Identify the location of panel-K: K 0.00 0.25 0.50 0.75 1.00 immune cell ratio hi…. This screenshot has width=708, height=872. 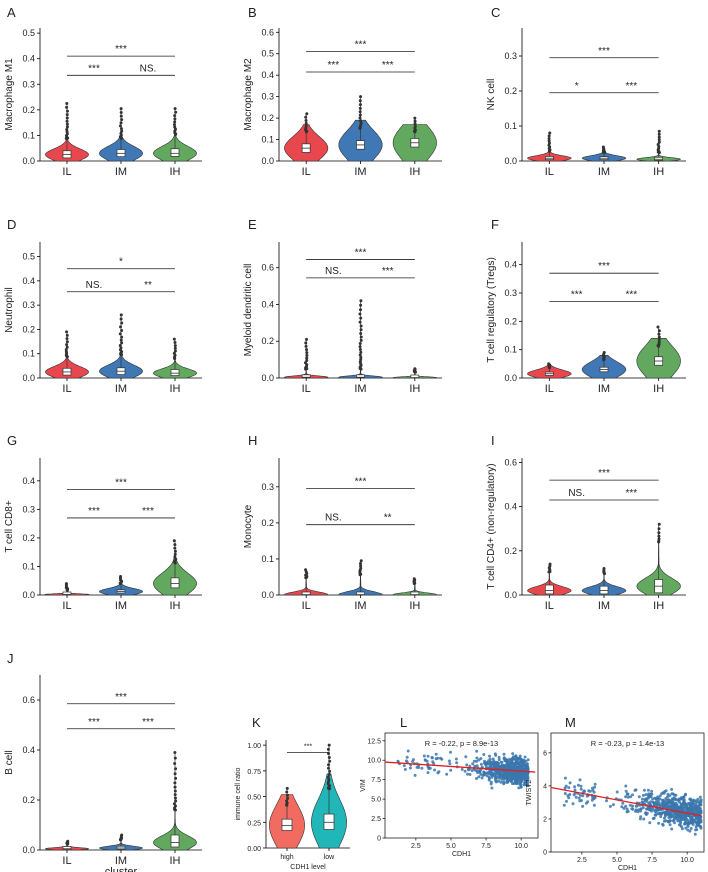
(292, 793).